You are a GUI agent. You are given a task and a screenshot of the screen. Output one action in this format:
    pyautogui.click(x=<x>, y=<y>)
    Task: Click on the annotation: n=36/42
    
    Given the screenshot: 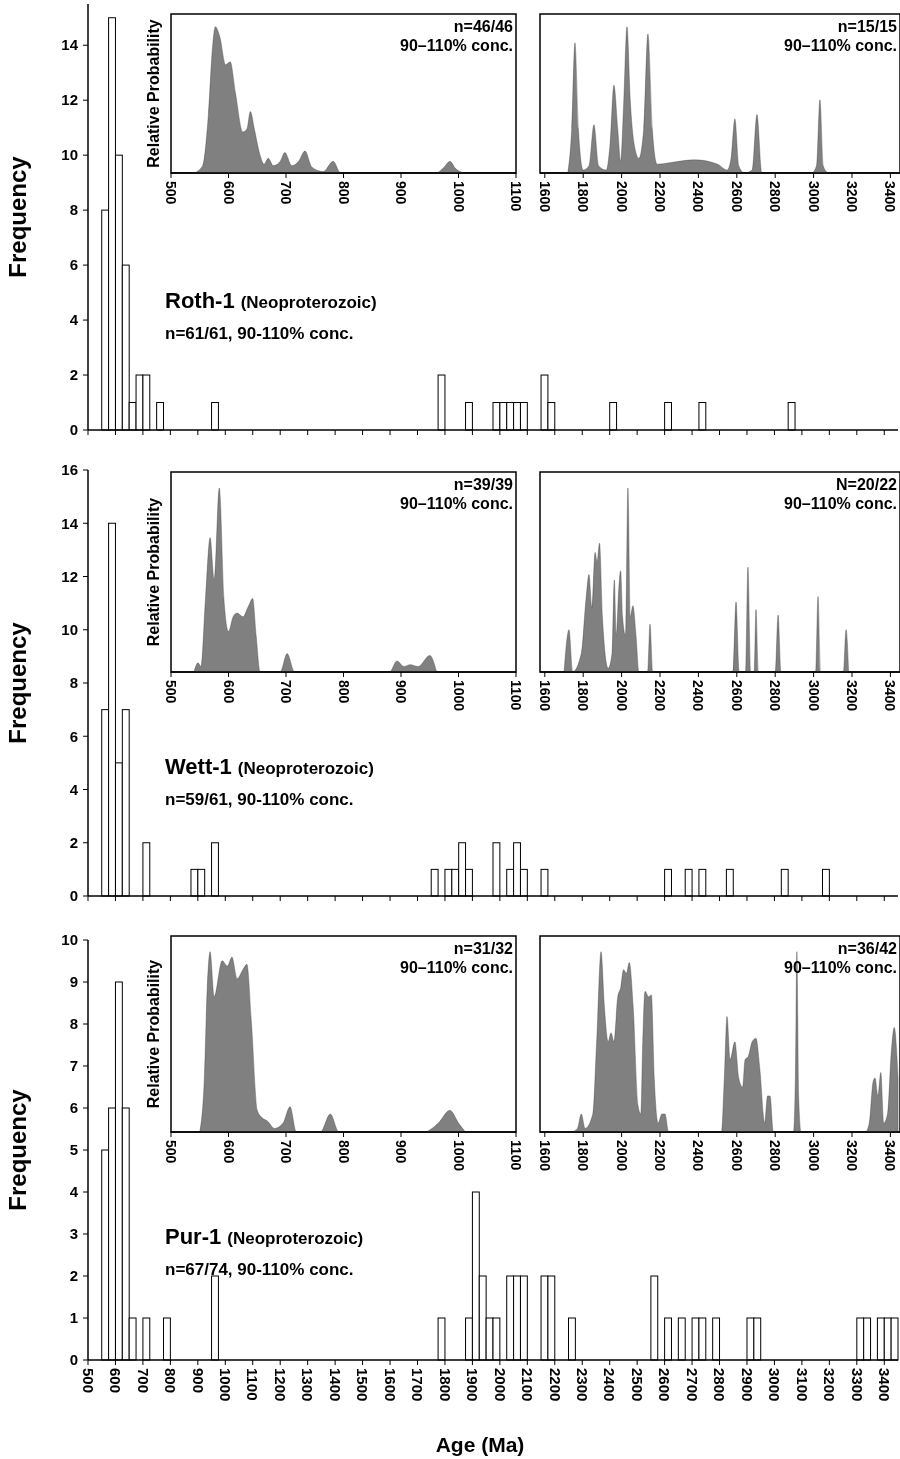 What is the action you would take?
    pyautogui.click(x=867, y=948)
    